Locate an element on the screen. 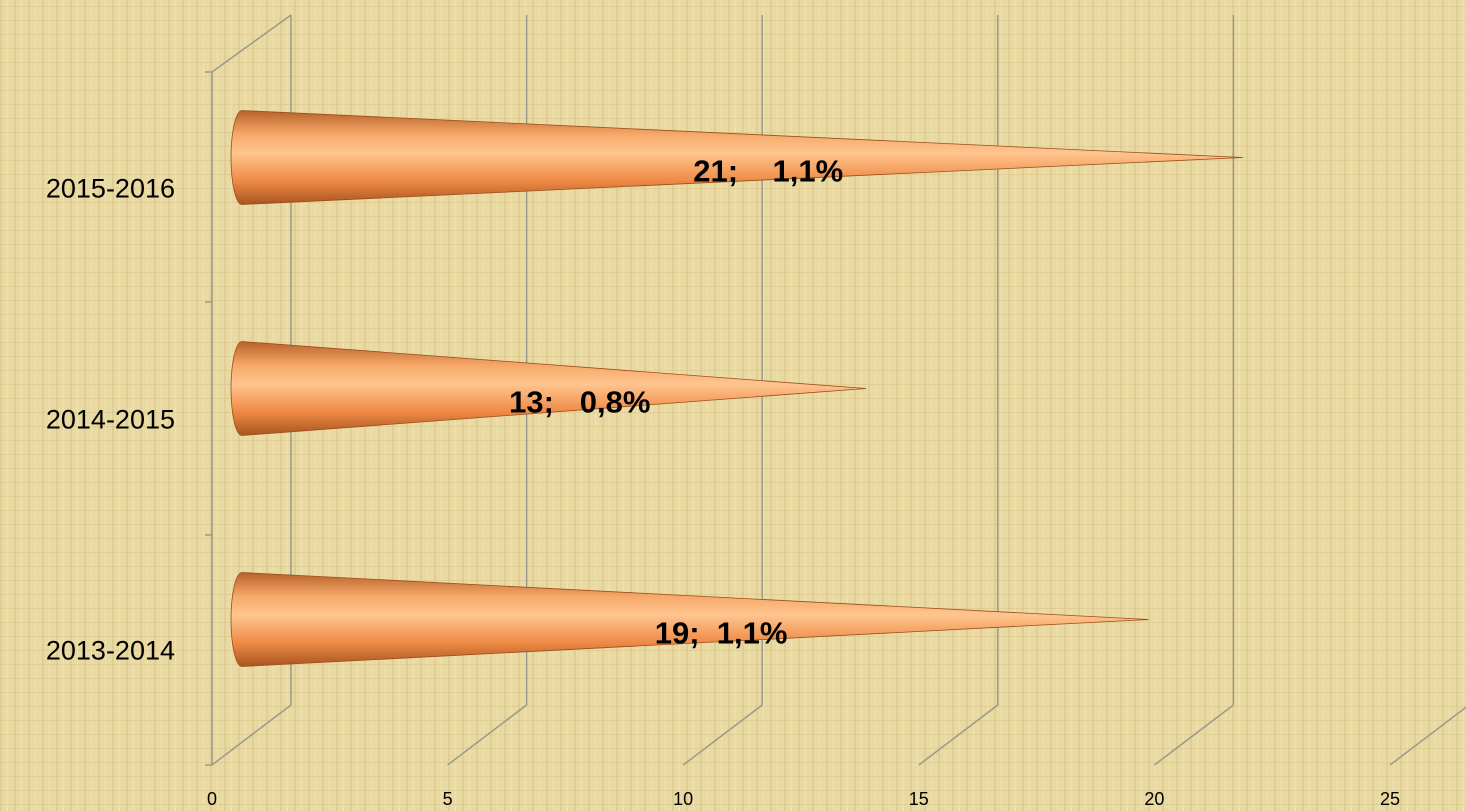 This screenshot has height=811, width=1466. y-tick-label: 2013-2014 is located at coordinates (110, 651).